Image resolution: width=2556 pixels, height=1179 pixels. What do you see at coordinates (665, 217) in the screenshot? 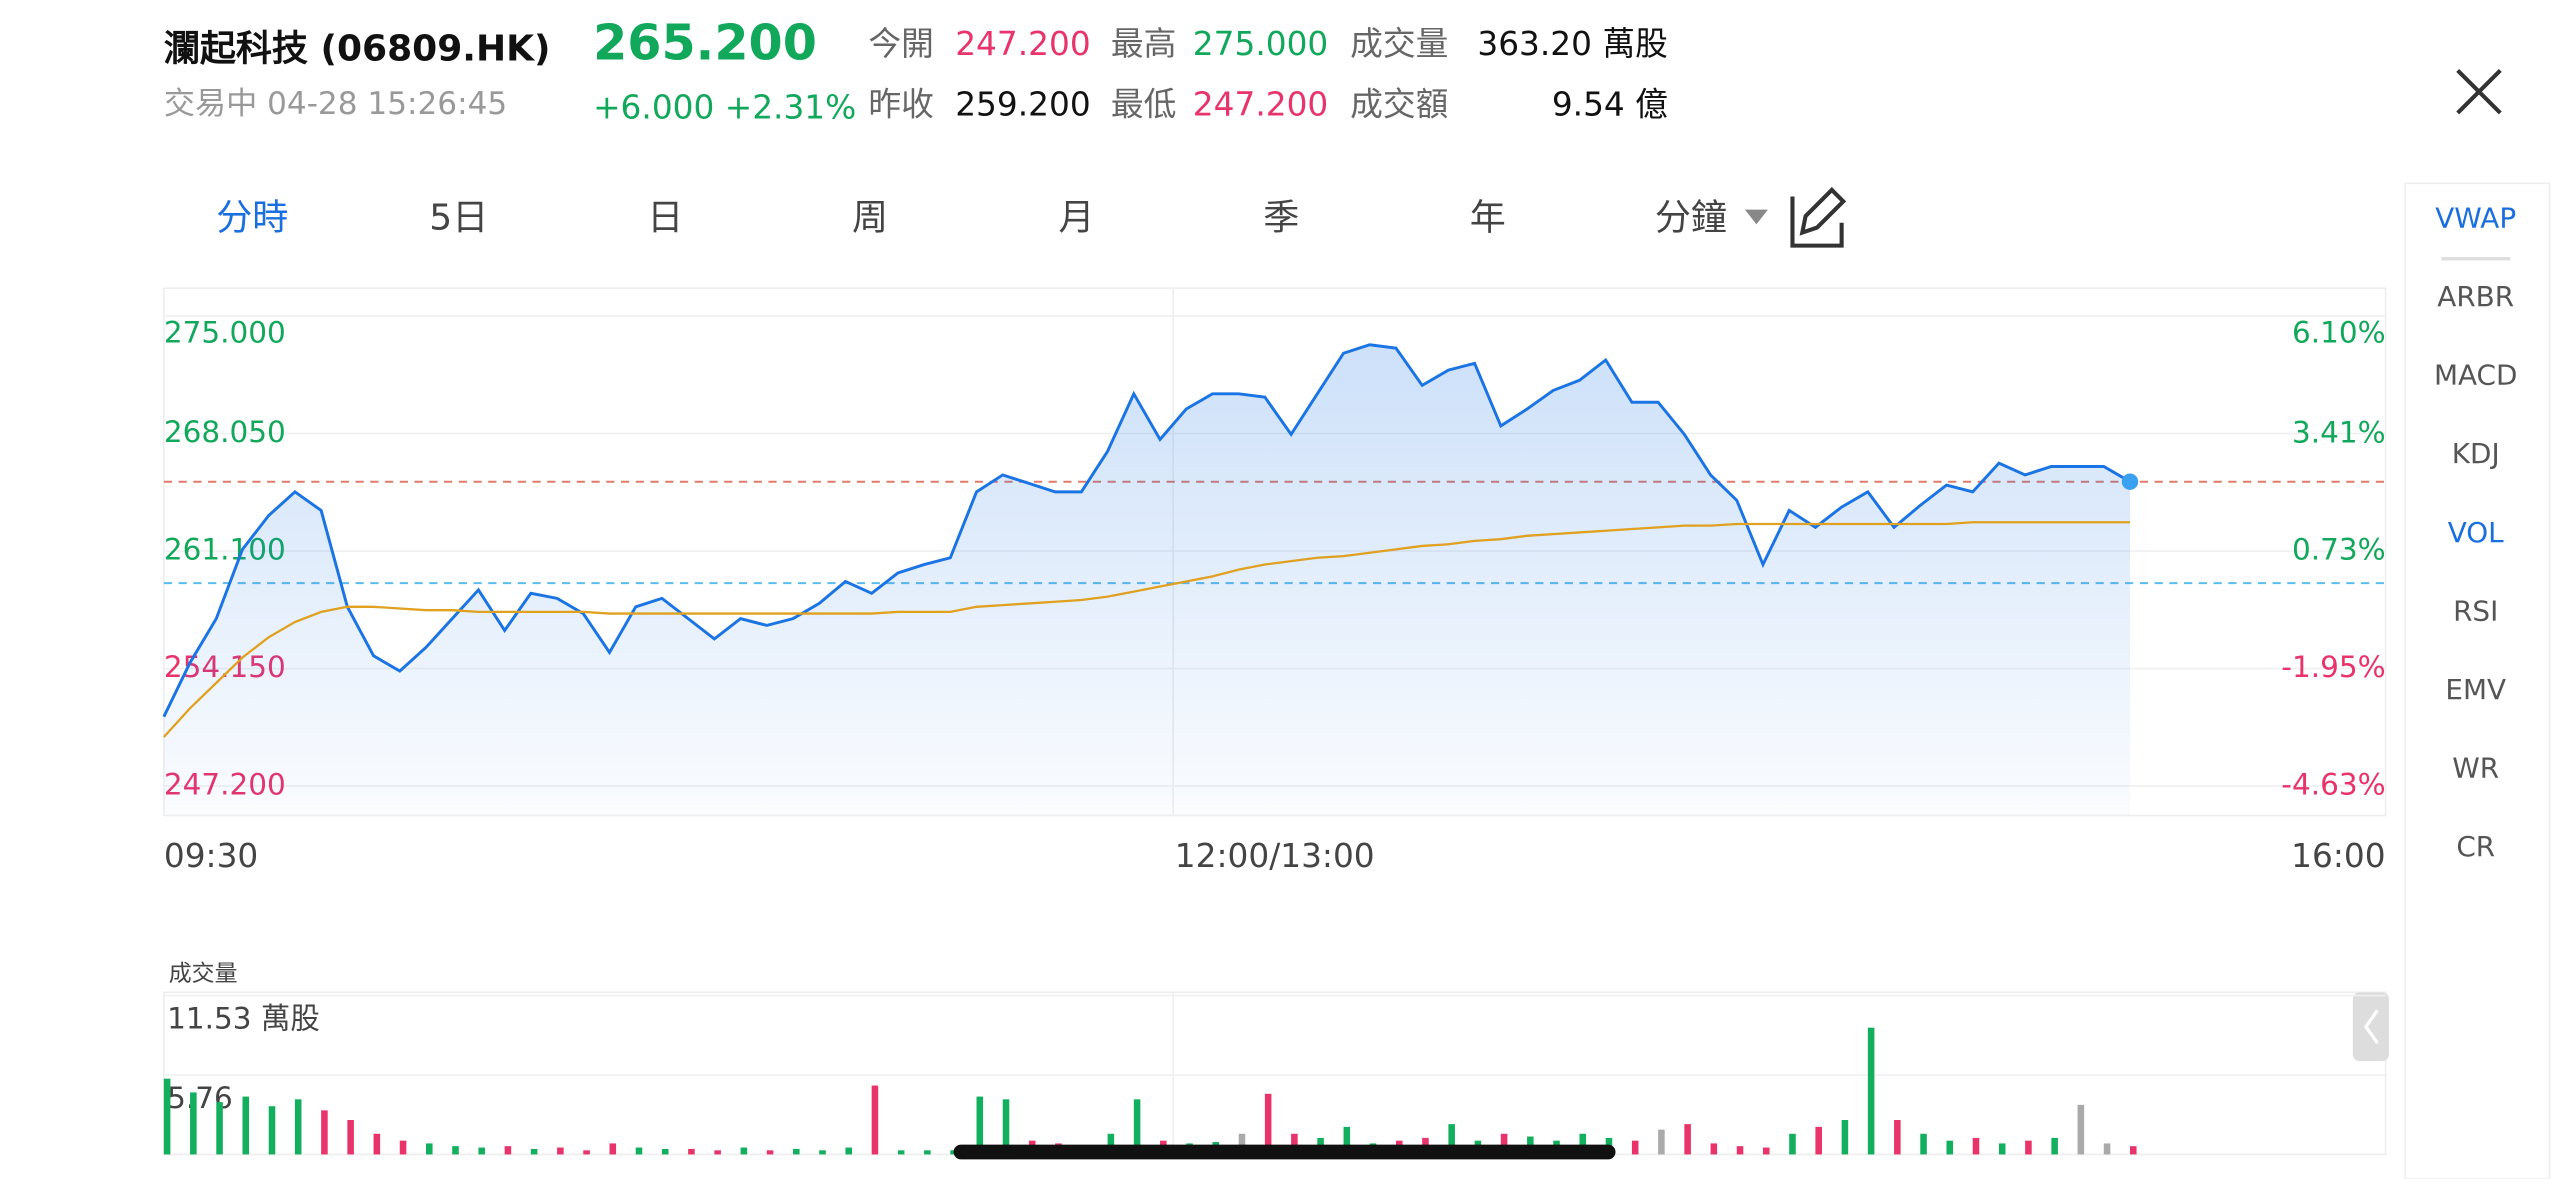
I see `period-tab: 日` at bounding box center [665, 217].